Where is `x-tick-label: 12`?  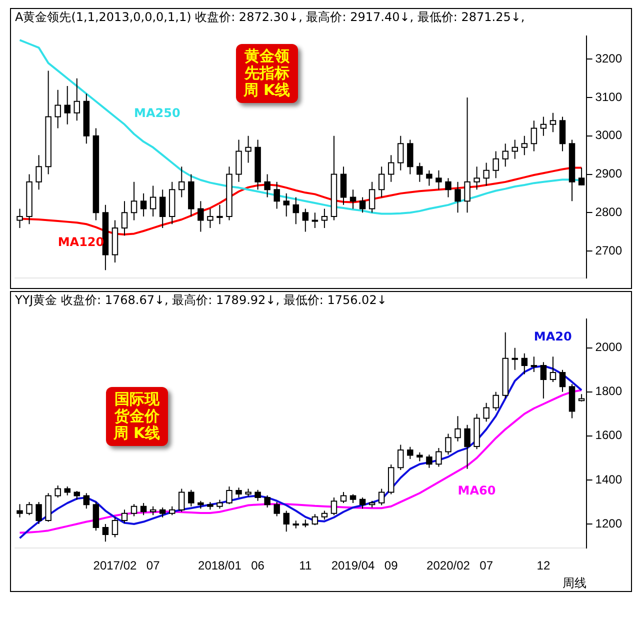
x-tick-label: 12 is located at coordinates (543, 565).